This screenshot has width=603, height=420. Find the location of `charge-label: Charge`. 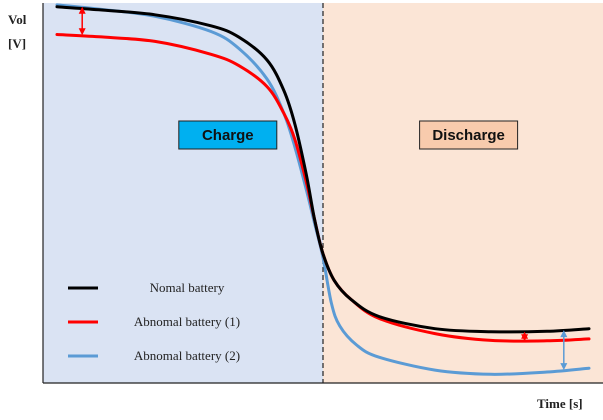

charge-label: Charge is located at coordinates (228, 135).